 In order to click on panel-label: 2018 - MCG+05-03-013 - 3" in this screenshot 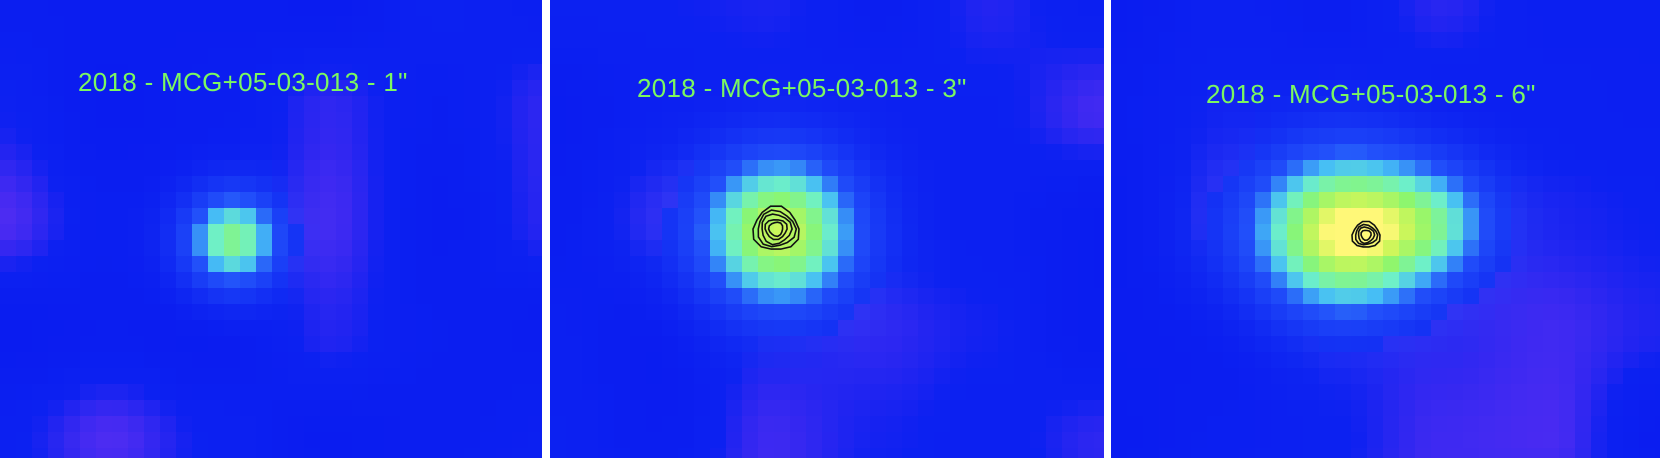, I will do `click(802, 88)`.